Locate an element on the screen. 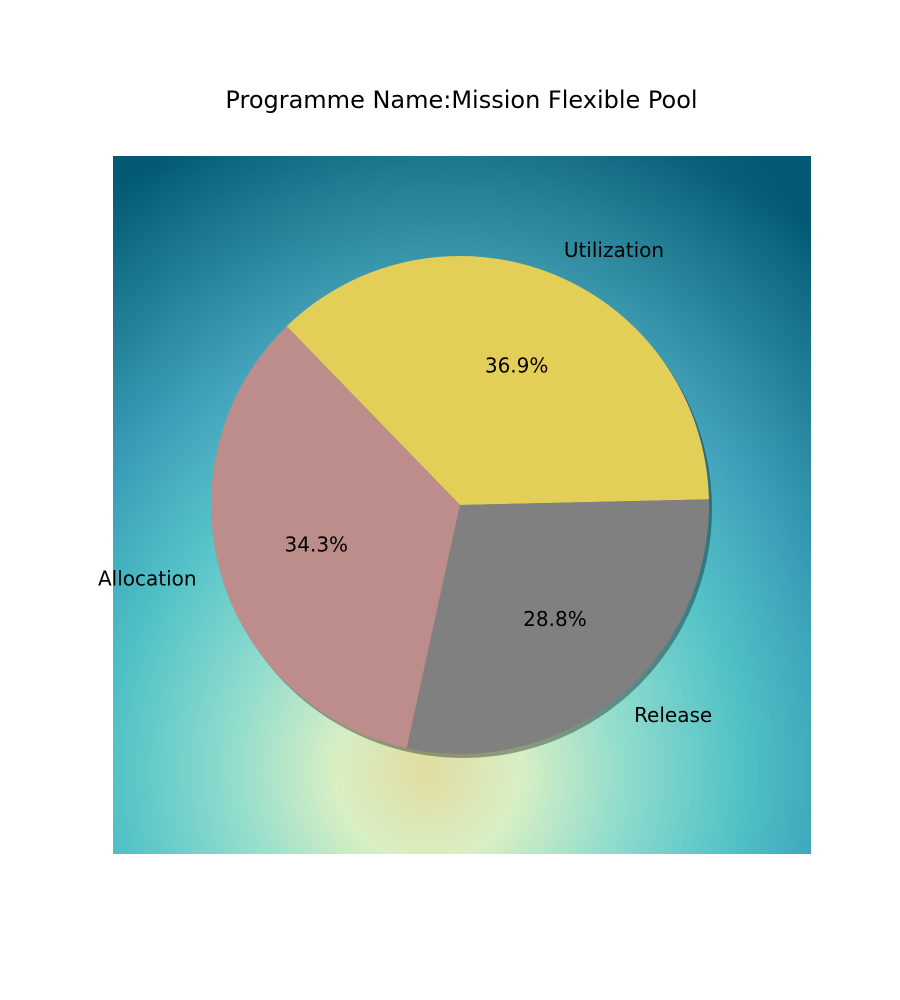  pct-label-release: 28.8% is located at coordinates (555, 619).